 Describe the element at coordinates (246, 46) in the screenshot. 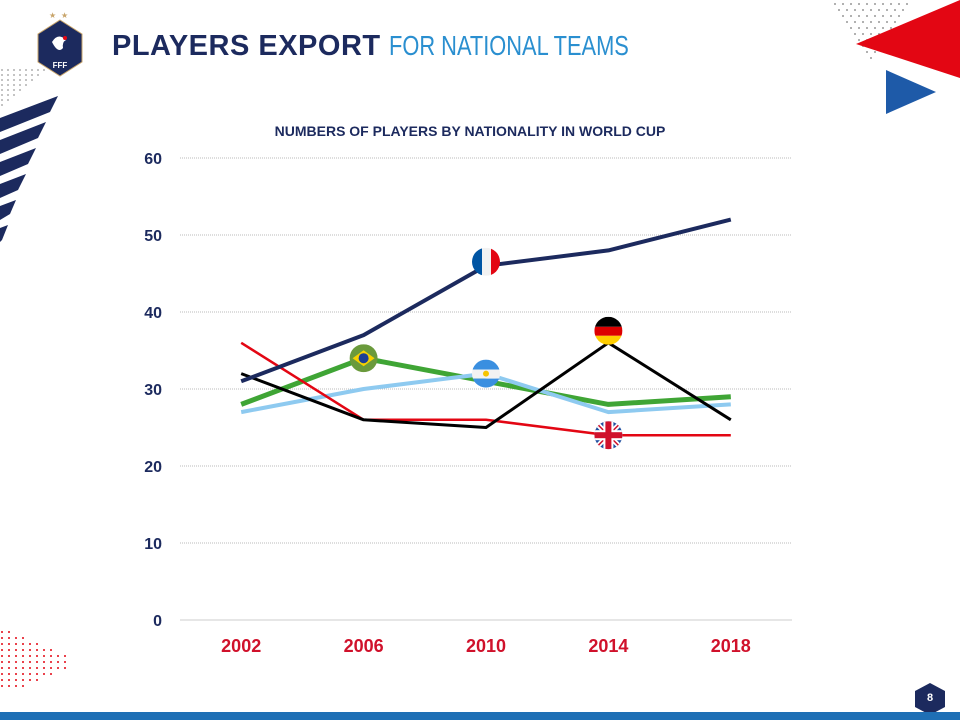

I see `title-bold: PLAYERS EXPORT` at that location.